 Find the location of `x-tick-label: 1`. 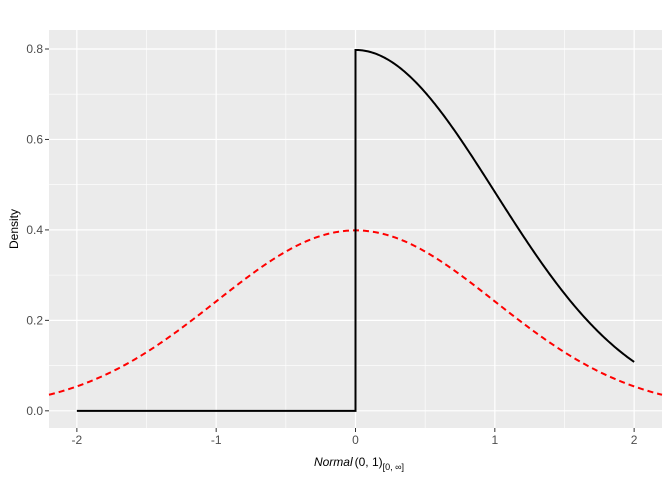

x-tick-label: 1 is located at coordinates (494, 440).